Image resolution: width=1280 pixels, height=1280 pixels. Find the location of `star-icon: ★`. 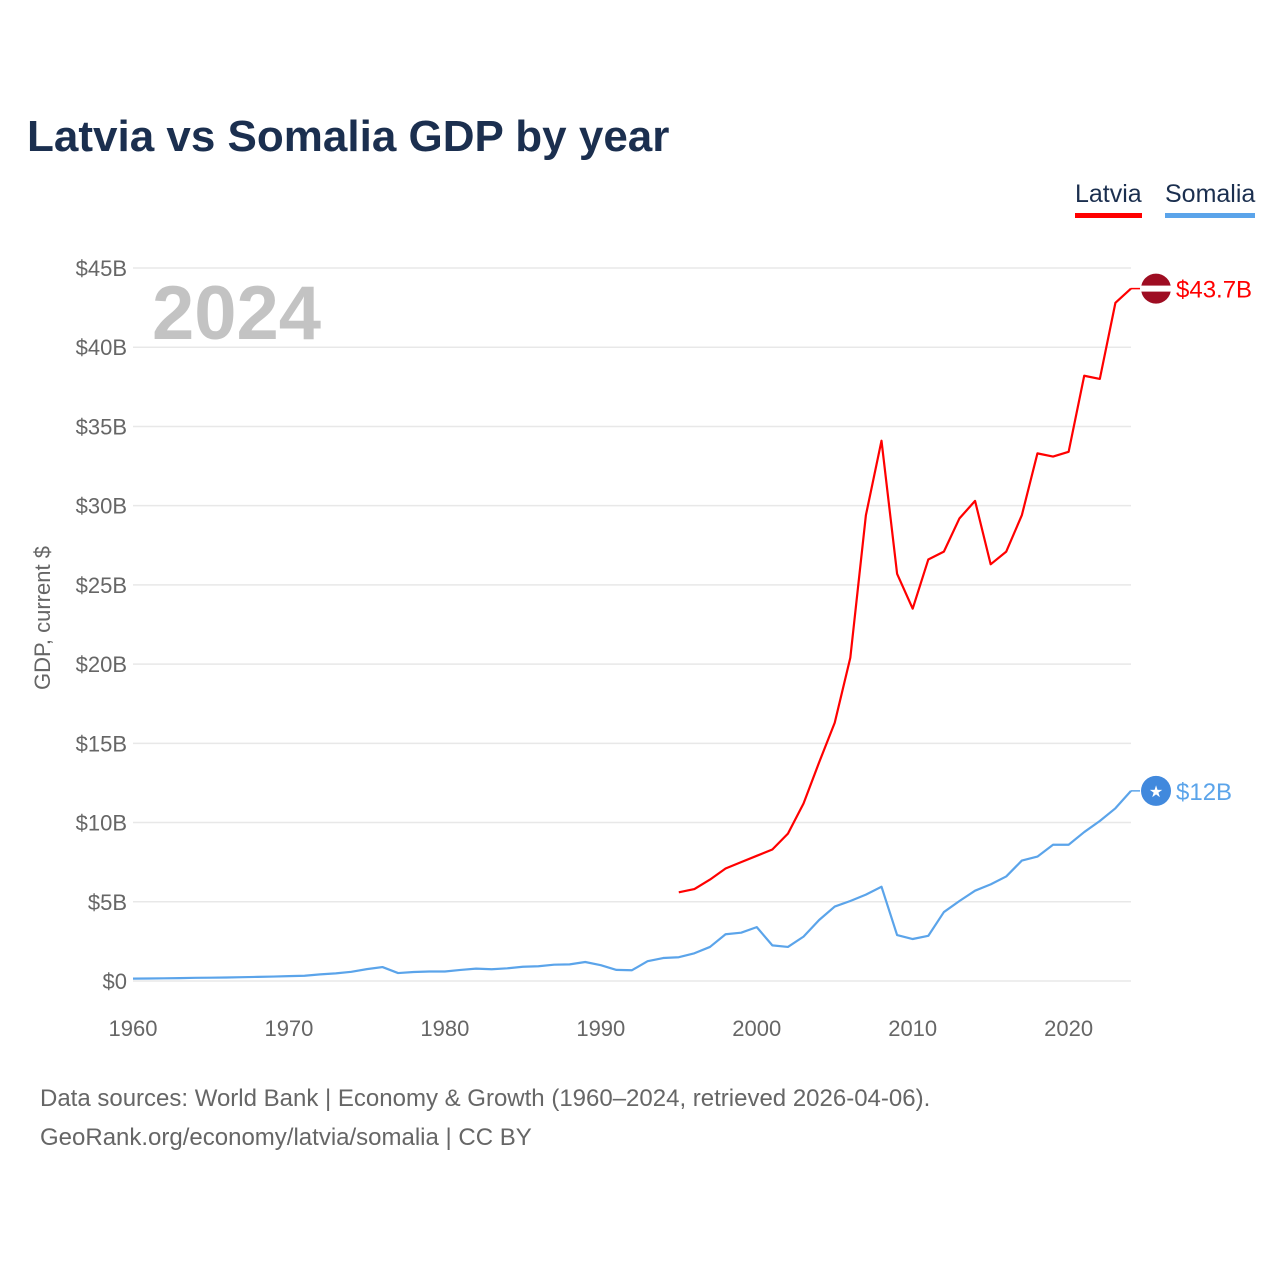

star-icon: ★ is located at coordinates (1156, 792).